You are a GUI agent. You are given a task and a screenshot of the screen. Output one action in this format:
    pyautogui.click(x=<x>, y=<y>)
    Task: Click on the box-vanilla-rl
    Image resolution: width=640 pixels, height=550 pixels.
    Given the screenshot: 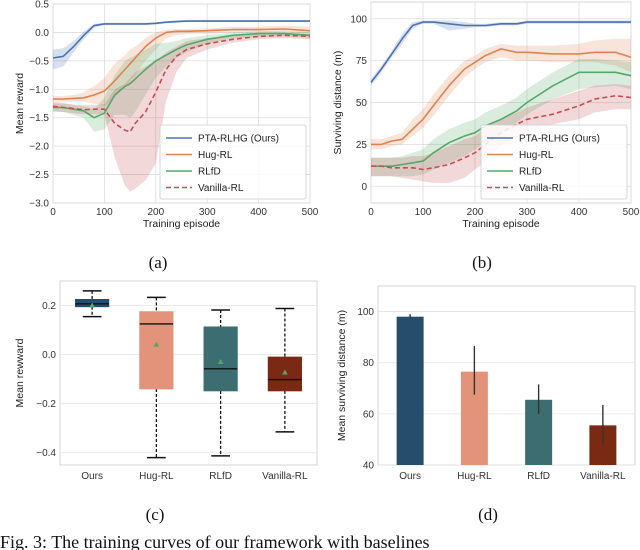 What is the action you would take?
    pyautogui.click(x=284, y=370)
    